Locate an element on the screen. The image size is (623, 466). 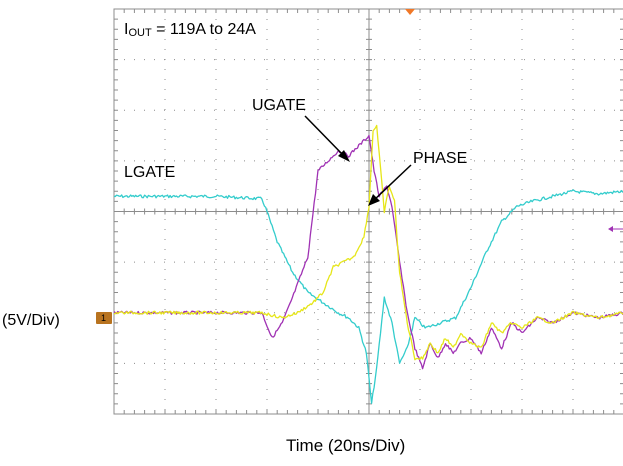
channel-1-marker: 1 is located at coordinates (104, 318).